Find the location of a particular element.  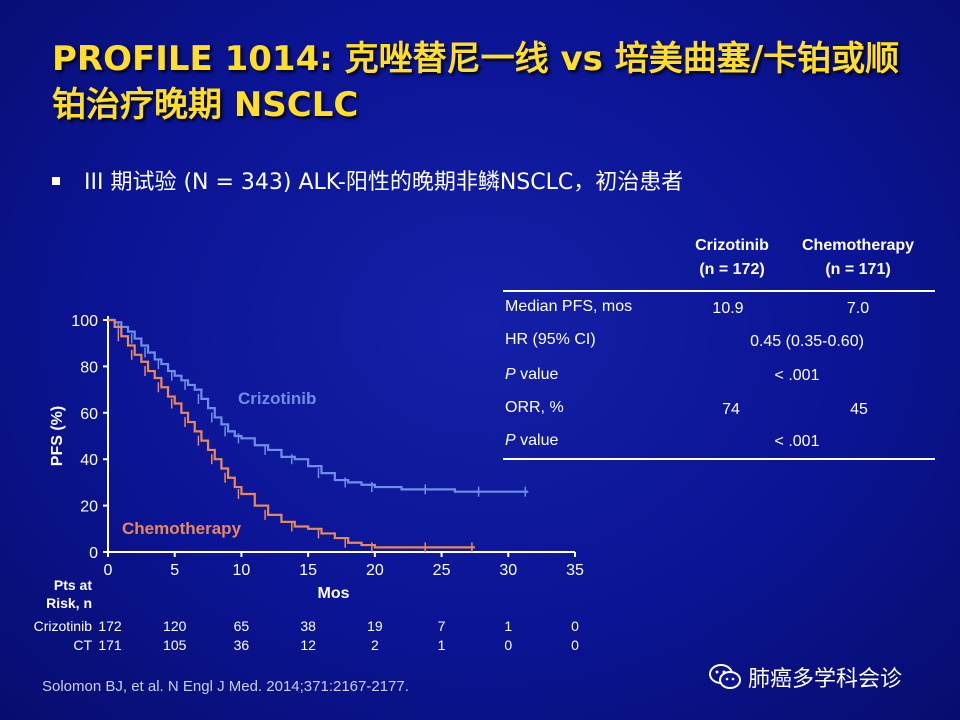

col1-name: Crizotinib is located at coordinates (732, 245).